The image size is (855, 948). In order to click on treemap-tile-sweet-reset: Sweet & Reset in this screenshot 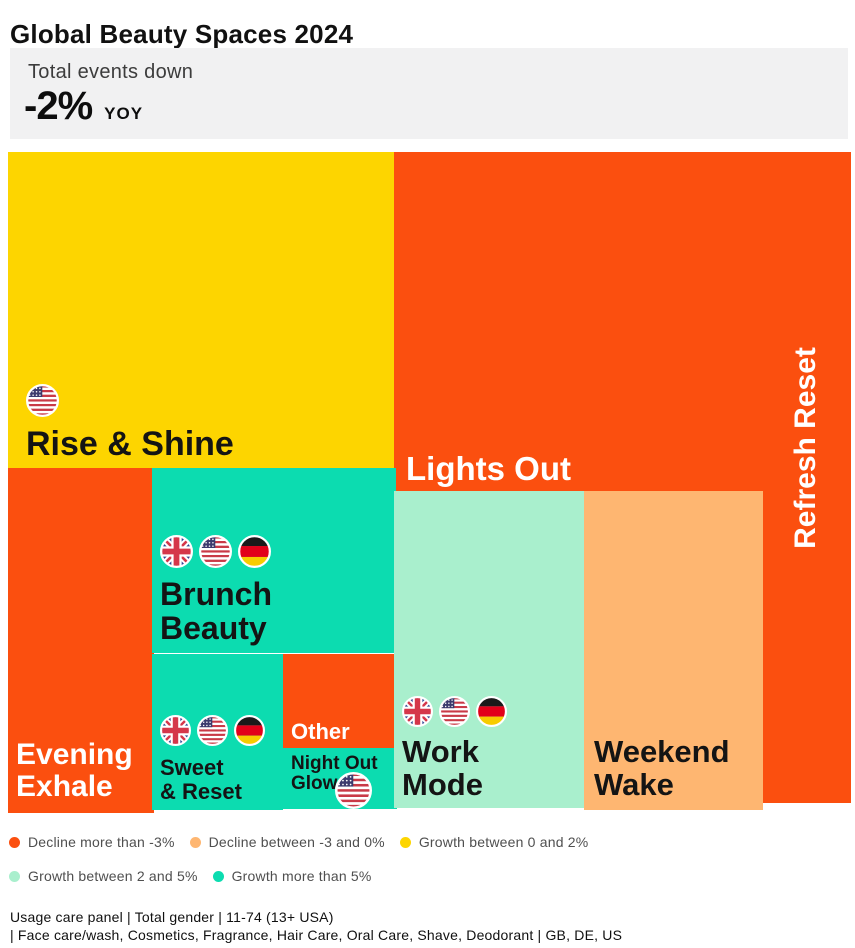, I will do `click(217, 732)`.